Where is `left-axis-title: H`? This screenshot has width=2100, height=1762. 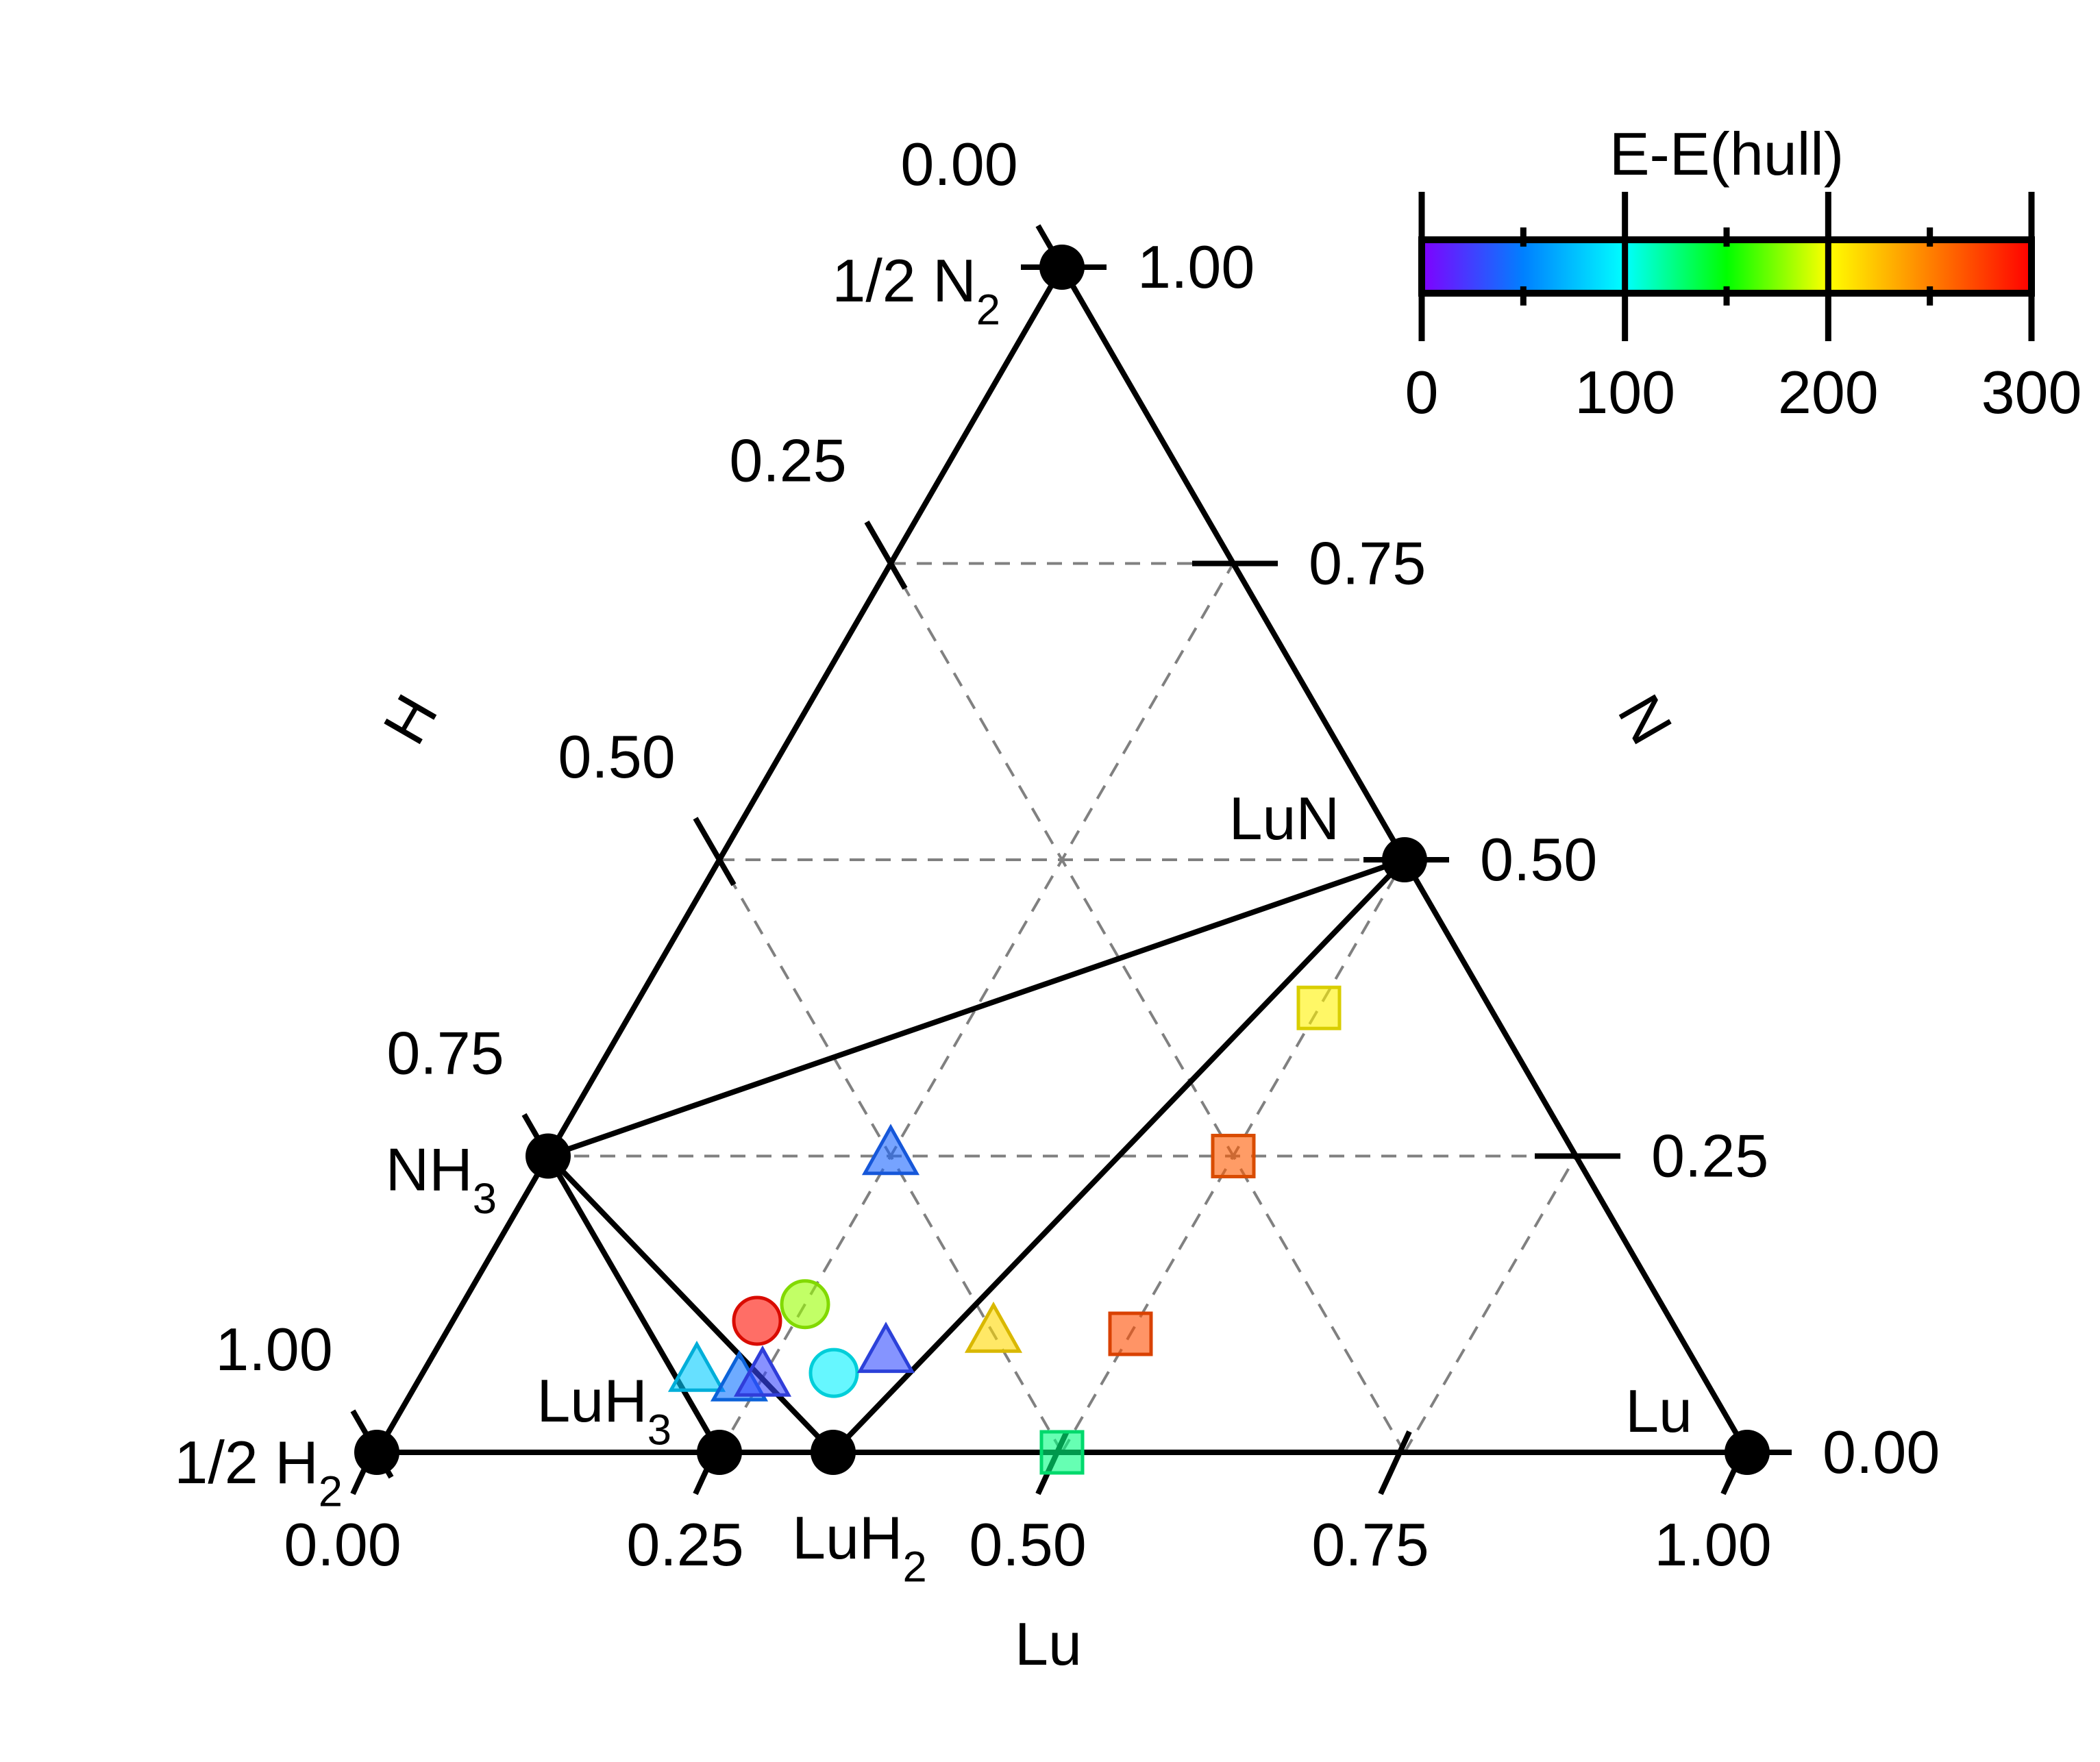
left-axis-title: H is located at coordinates (410, 719).